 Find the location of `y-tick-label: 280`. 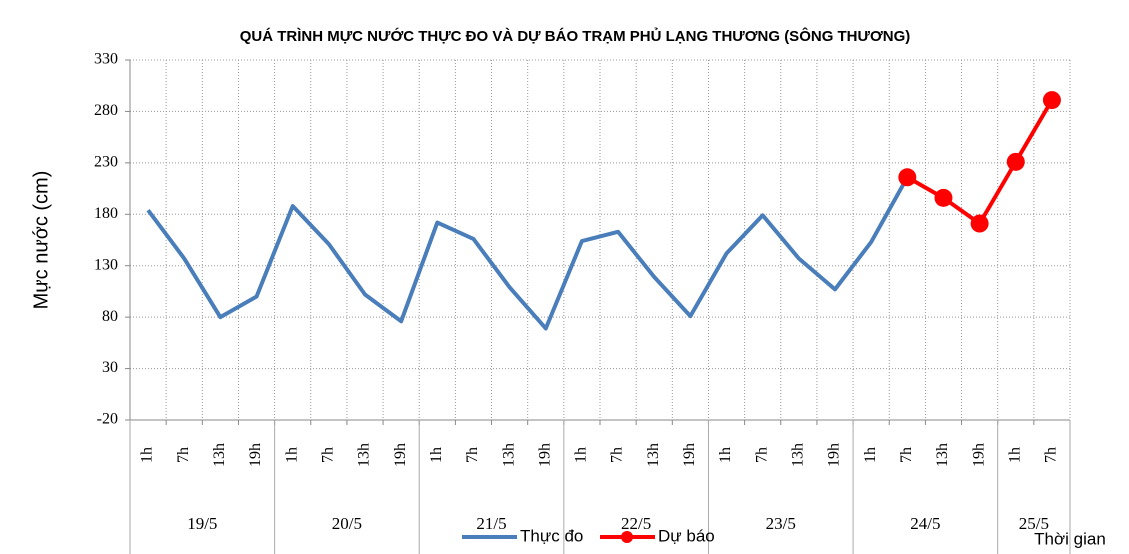

y-tick-label: 280 is located at coordinates (106, 110).